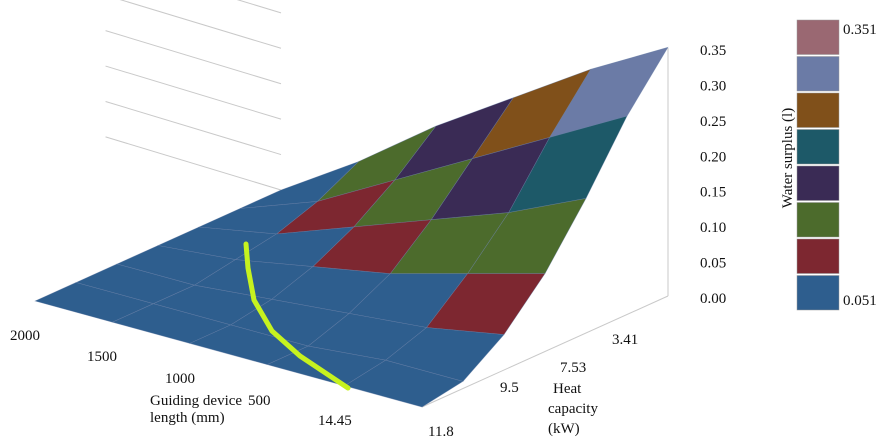  What do you see at coordinates (713, 264) in the screenshot?
I see `z-tick-label: 0.05` at bounding box center [713, 264].